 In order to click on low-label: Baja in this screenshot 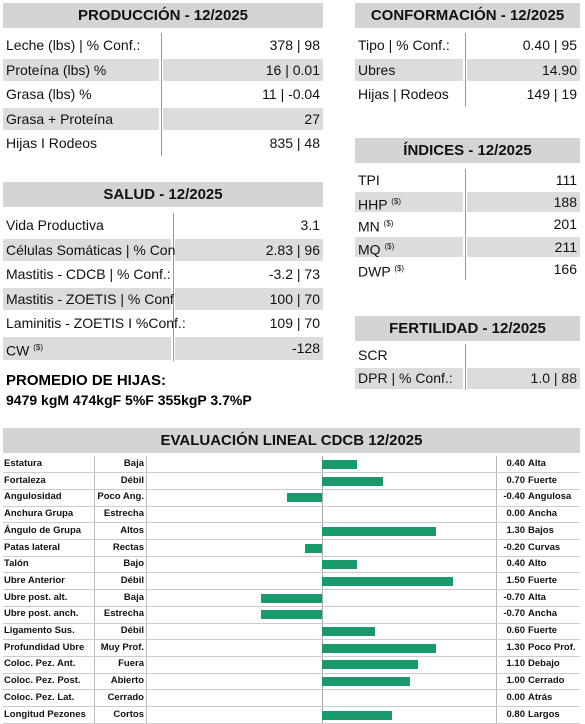, I will do `click(133, 463)`.